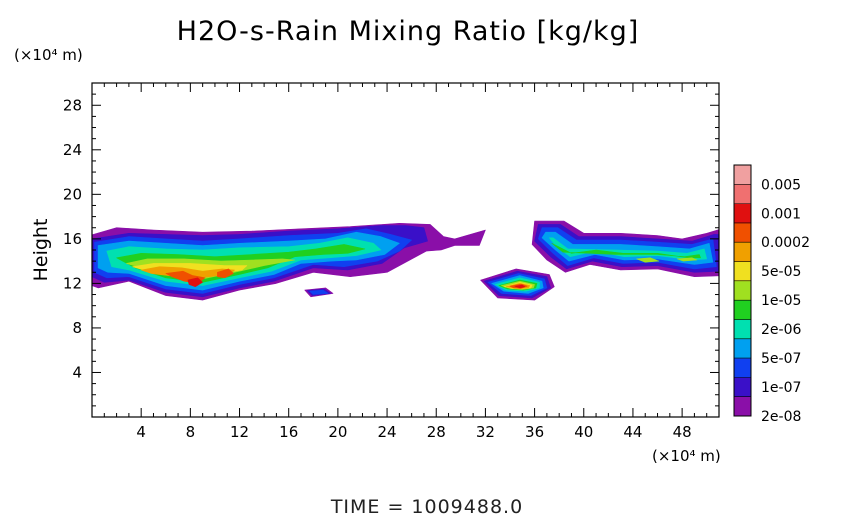  What do you see at coordinates (77, 328) in the screenshot?
I see `y-tick-label: 8` at bounding box center [77, 328].